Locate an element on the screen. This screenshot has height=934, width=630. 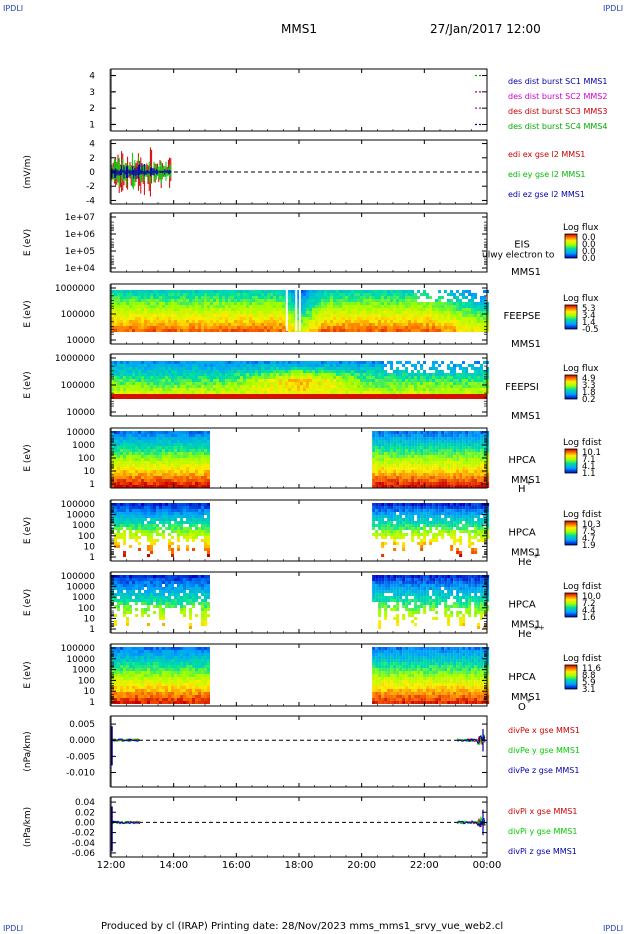
eis-ytick-label: 1e+06 is located at coordinates (80, 235).